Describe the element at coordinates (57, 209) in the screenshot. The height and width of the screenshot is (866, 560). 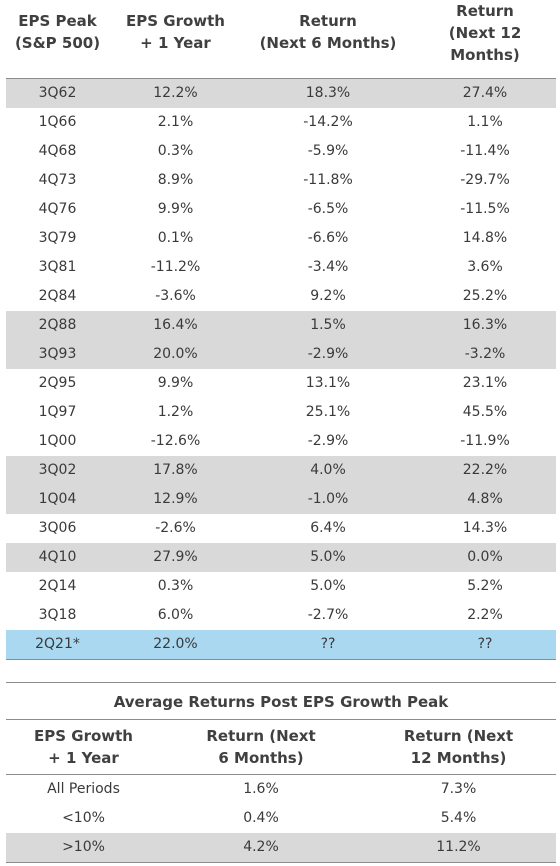
I see `period-cell: 4Q76` at that location.